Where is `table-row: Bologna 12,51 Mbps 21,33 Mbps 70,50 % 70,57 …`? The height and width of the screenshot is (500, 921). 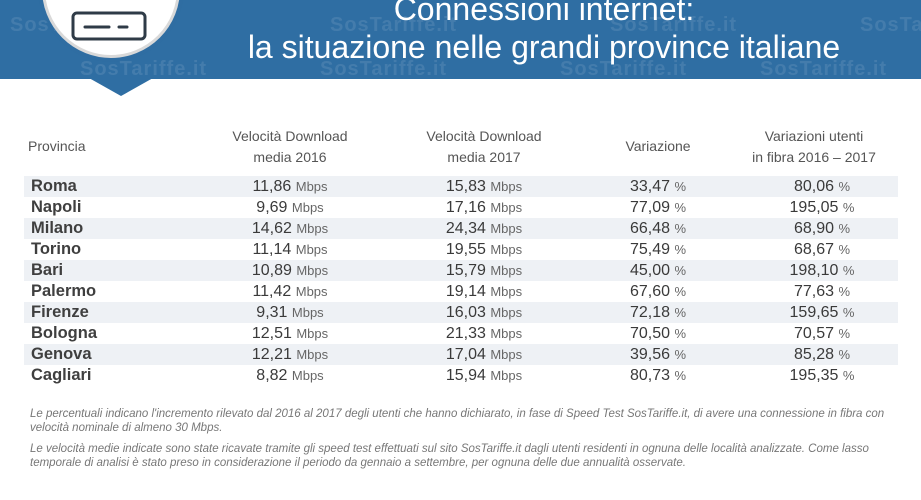 table-row: Bologna 12,51 Mbps 21,33 Mbps 70,50 % 70,57 … is located at coordinates (461, 333).